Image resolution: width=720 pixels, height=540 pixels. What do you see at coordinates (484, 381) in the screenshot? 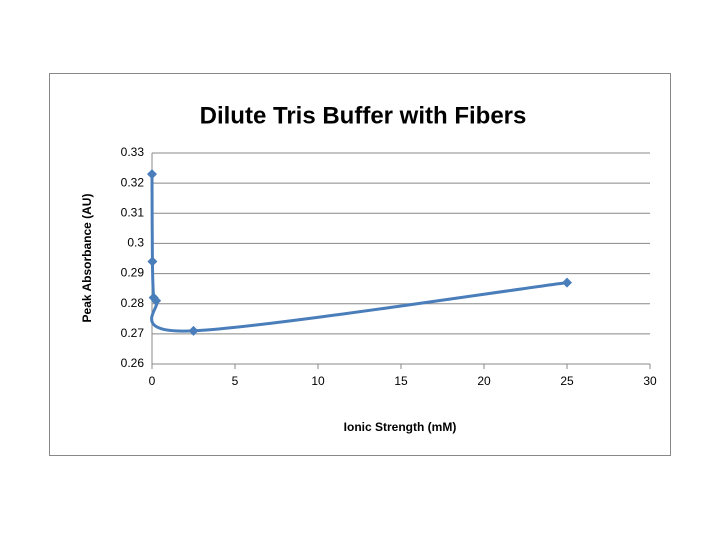
I see `x-tick-label: 20` at bounding box center [484, 381].